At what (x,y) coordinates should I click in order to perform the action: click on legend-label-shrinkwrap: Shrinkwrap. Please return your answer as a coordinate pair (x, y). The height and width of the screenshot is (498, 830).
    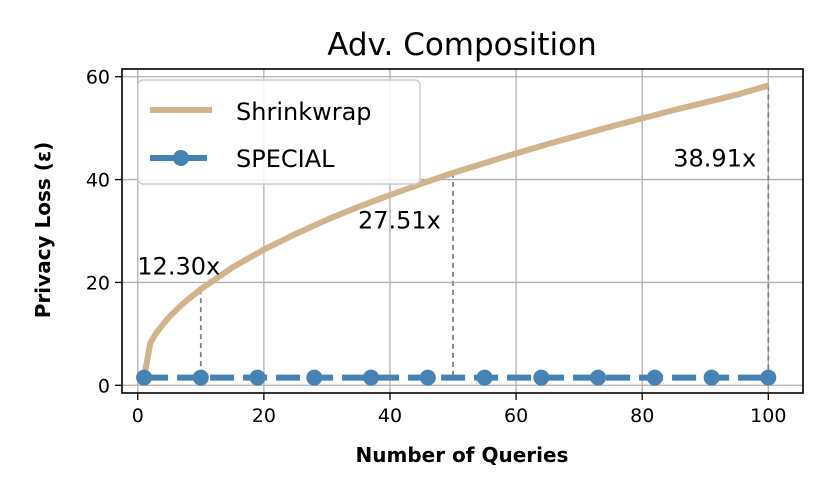
    Looking at the image, I should click on (304, 112).